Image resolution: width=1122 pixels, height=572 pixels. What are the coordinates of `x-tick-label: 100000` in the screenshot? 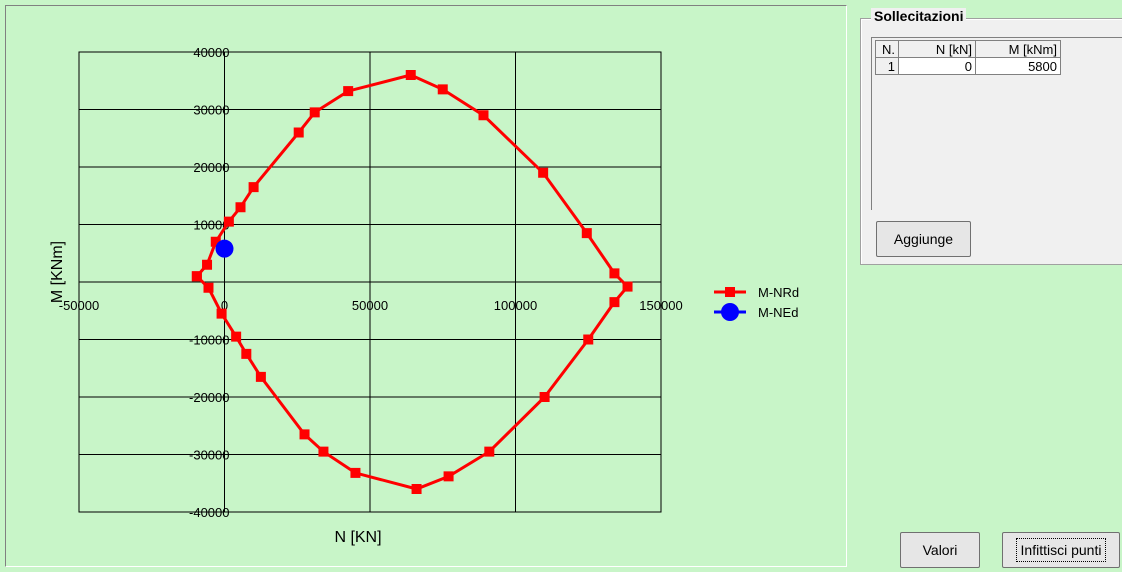 It's located at (515, 305).